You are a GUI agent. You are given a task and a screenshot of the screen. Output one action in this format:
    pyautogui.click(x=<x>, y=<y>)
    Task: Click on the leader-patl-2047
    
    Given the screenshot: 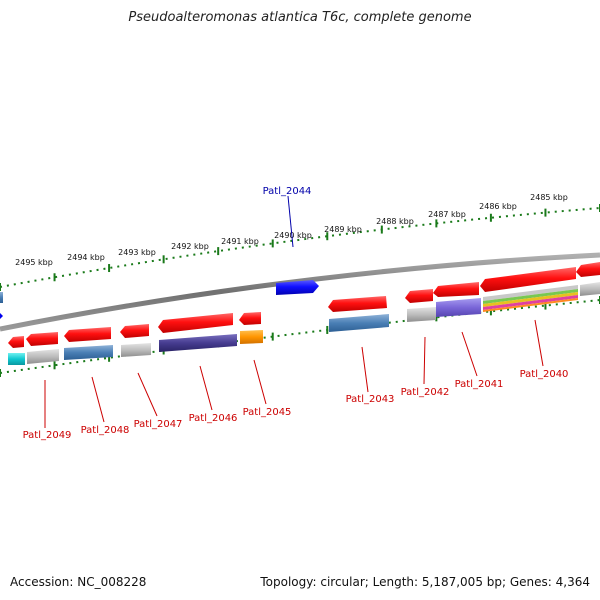 What is the action you would take?
    pyautogui.click(x=147, y=394)
    